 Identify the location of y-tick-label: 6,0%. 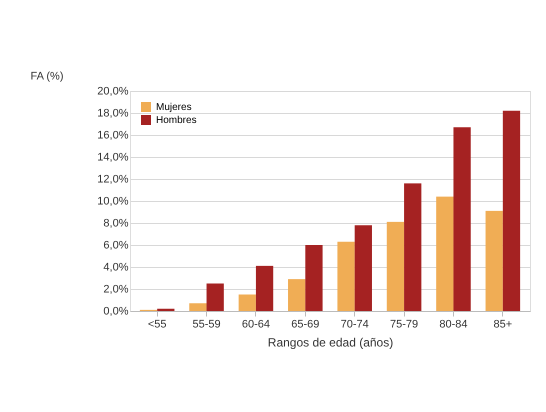
(116, 246).